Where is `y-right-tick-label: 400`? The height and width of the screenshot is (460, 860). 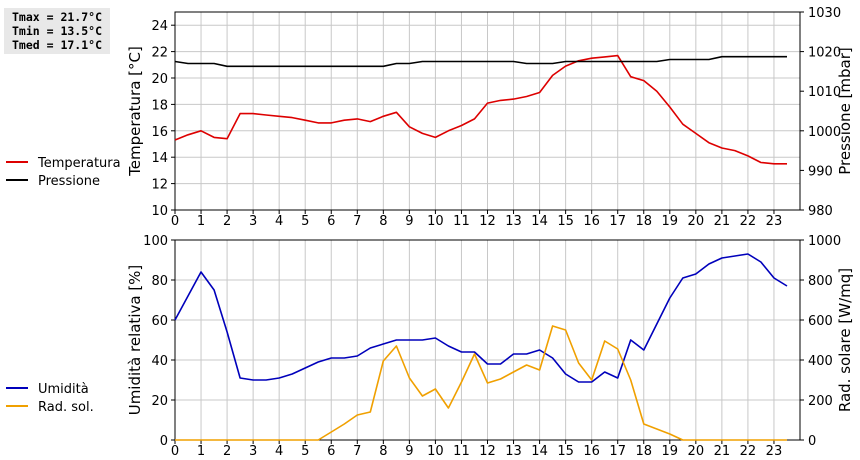
y-right-tick-label: 400 is located at coordinates (820, 361).